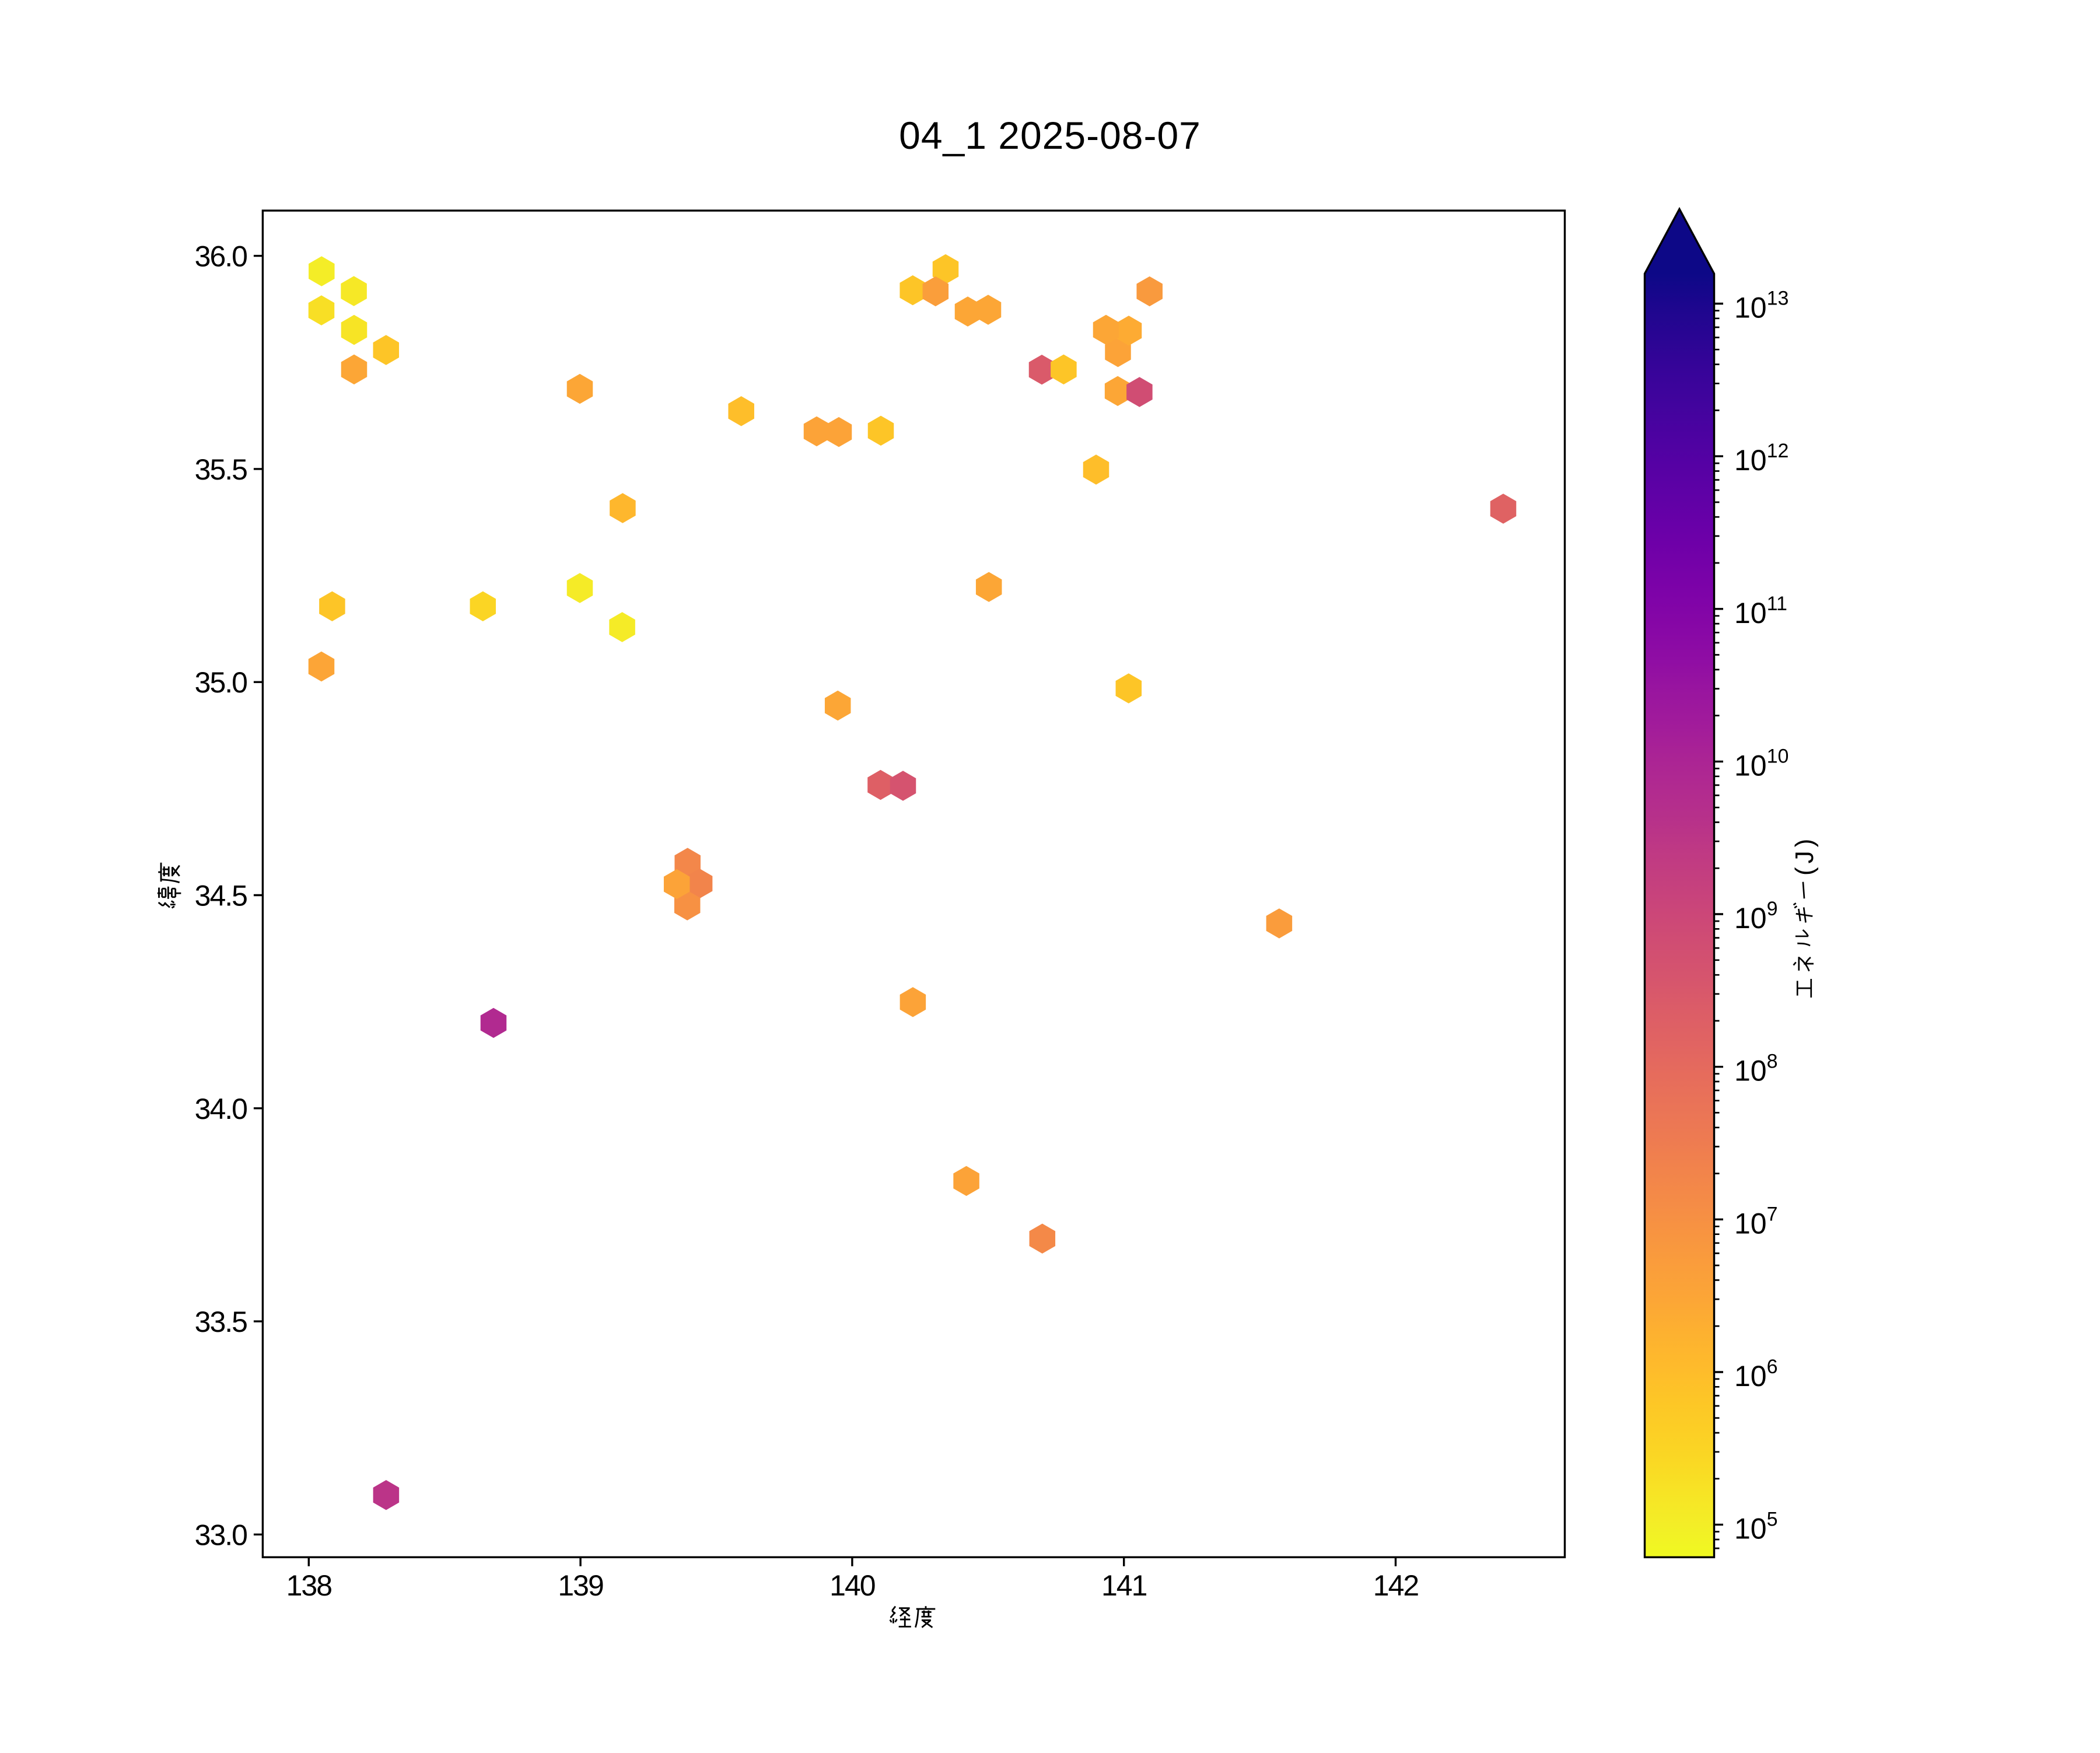 The image size is (2100, 1753). What do you see at coordinates (221, 1109) in the screenshot?
I see `svg-text: 34.0` at bounding box center [221, 1109].